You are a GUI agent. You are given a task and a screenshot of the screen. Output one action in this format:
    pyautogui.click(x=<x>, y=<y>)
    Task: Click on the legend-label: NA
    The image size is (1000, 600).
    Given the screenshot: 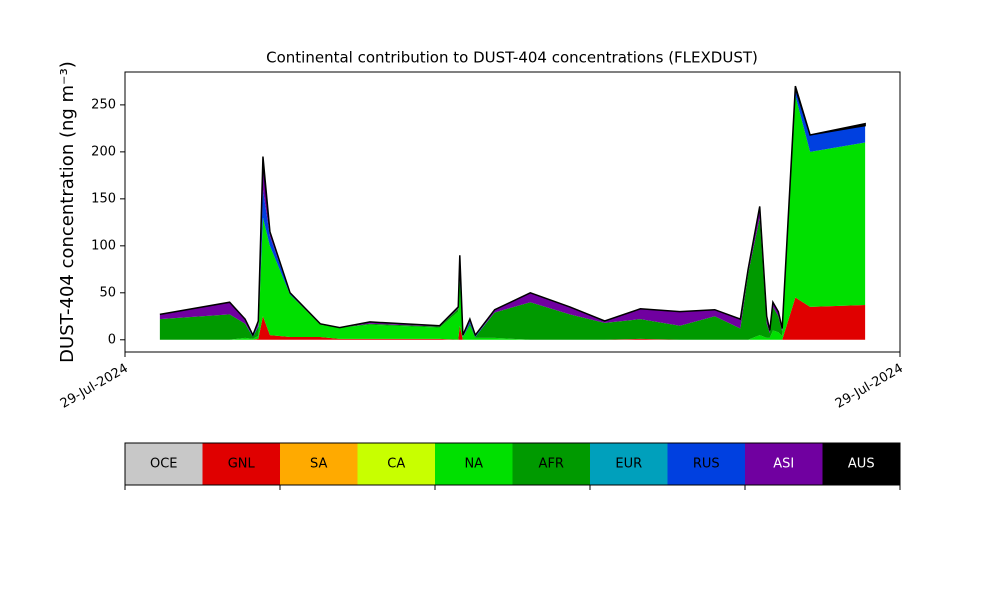 What is the action you would take?
    pyautogui.click(x=473, y=464)
    